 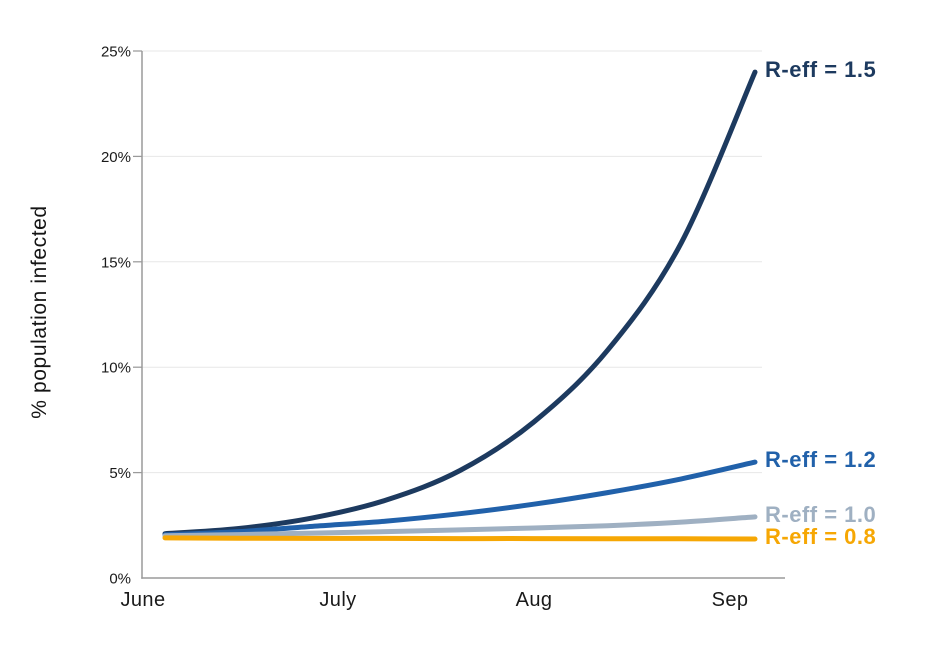 I want to click on series-label-r-eff-1.5: R-eff = 1.5, so click(x=820, y=69).